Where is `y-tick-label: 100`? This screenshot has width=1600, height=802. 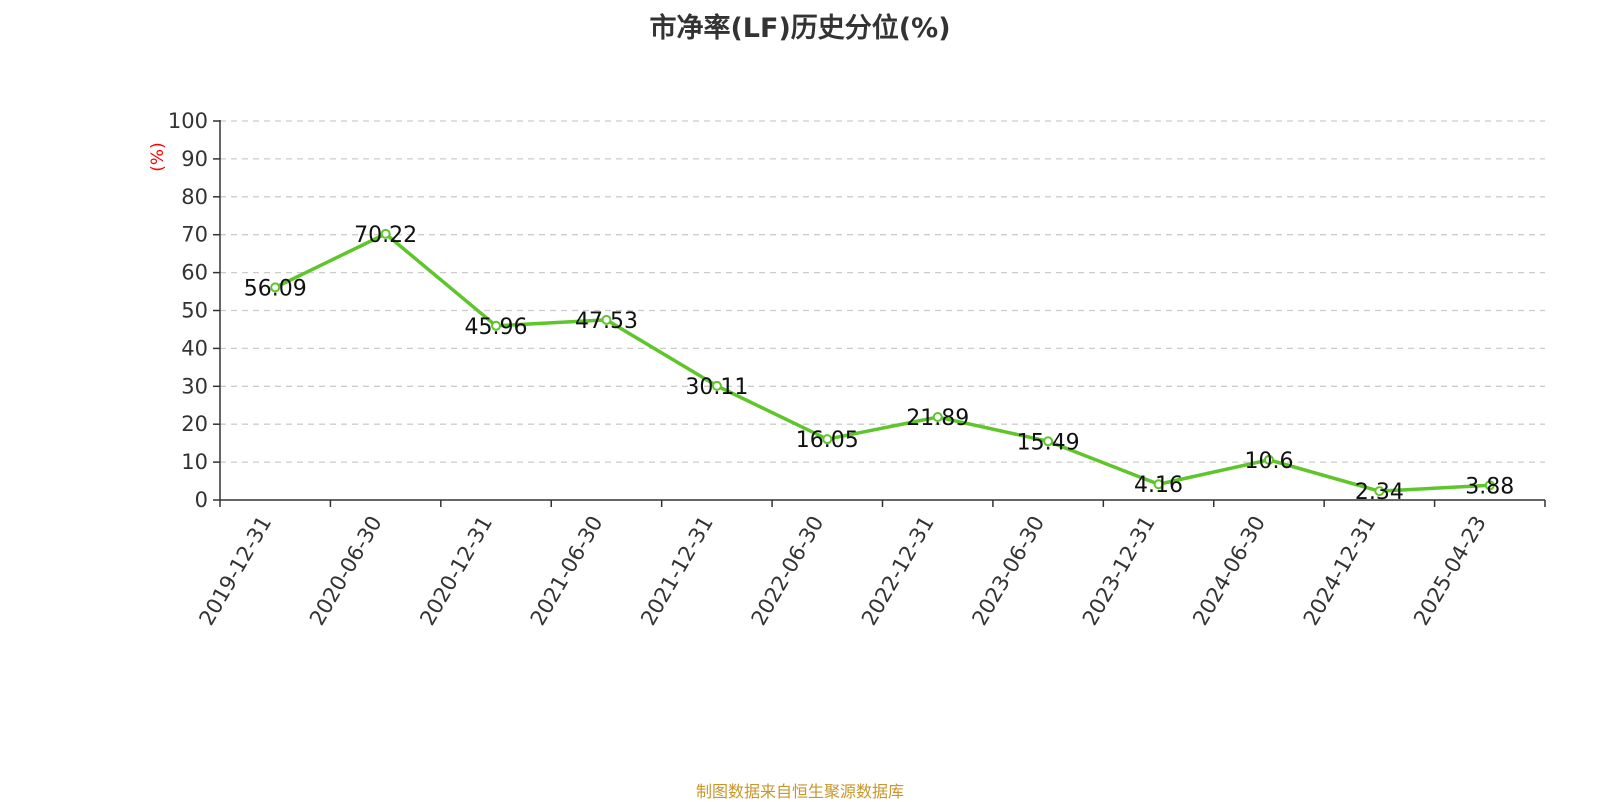
y-tick-label: 100 is located at coordinates (188, 121).